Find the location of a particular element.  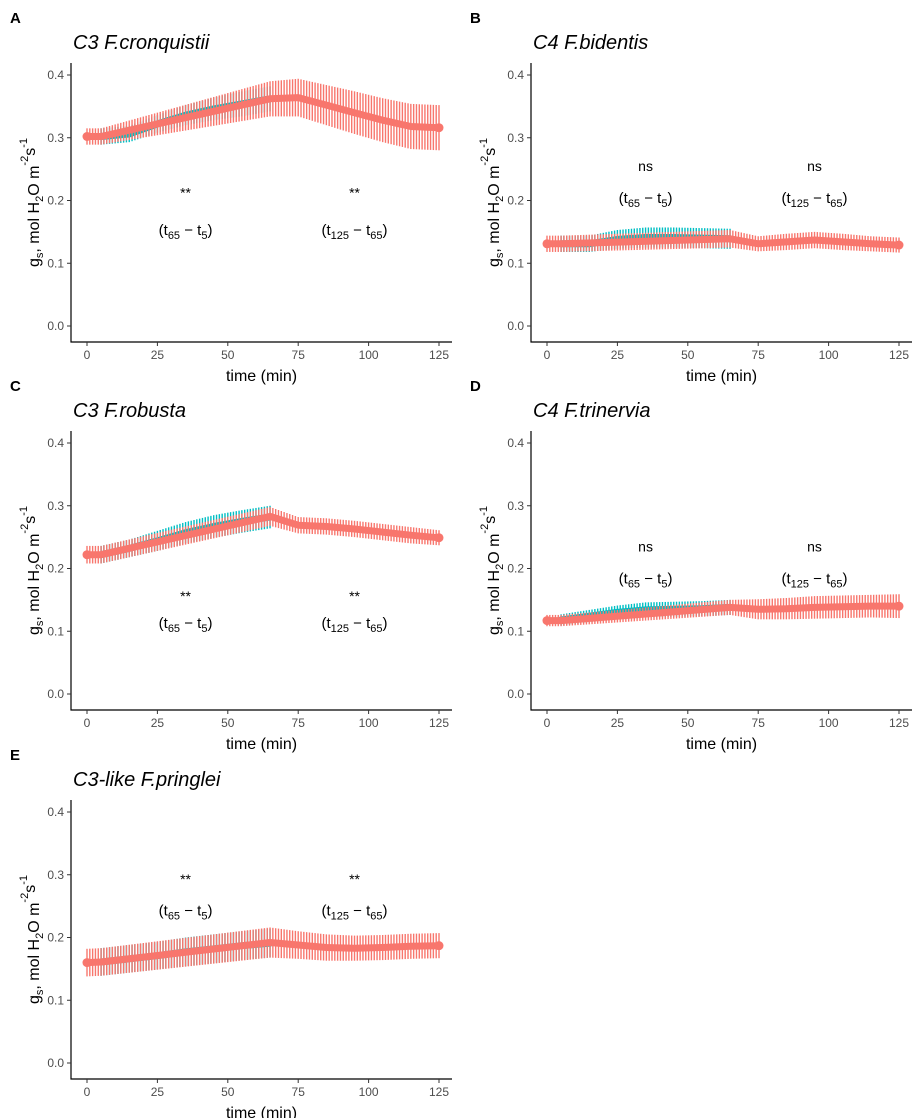

y-ticks-e: 0.0 0.1 0.2 0.3 0.4 is located at coordinates (59, 937).